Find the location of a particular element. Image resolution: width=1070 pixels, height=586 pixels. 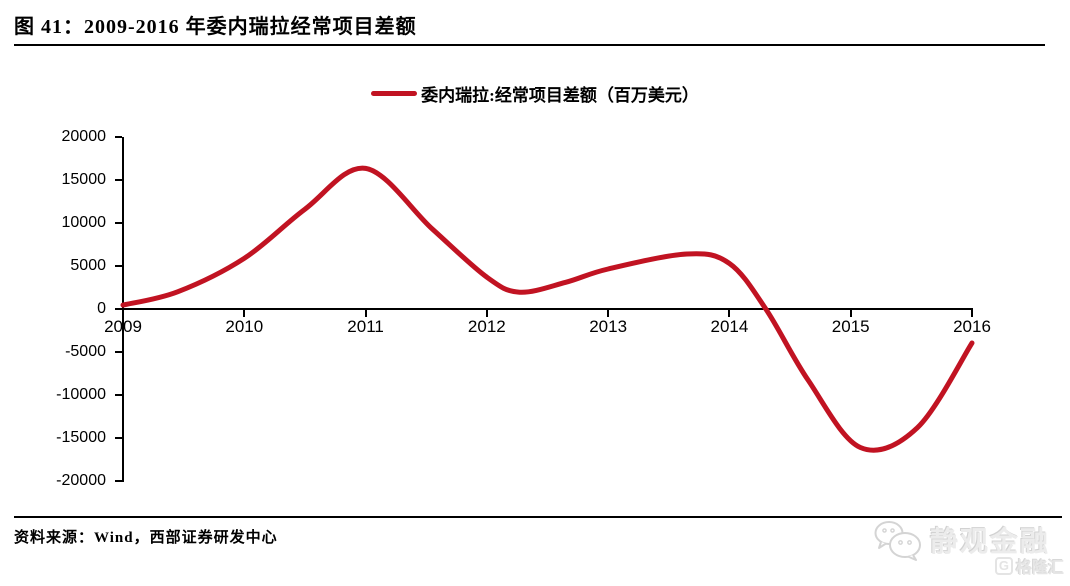

y-axis-tick-label: -10000 is located at coordinates (81, 394).